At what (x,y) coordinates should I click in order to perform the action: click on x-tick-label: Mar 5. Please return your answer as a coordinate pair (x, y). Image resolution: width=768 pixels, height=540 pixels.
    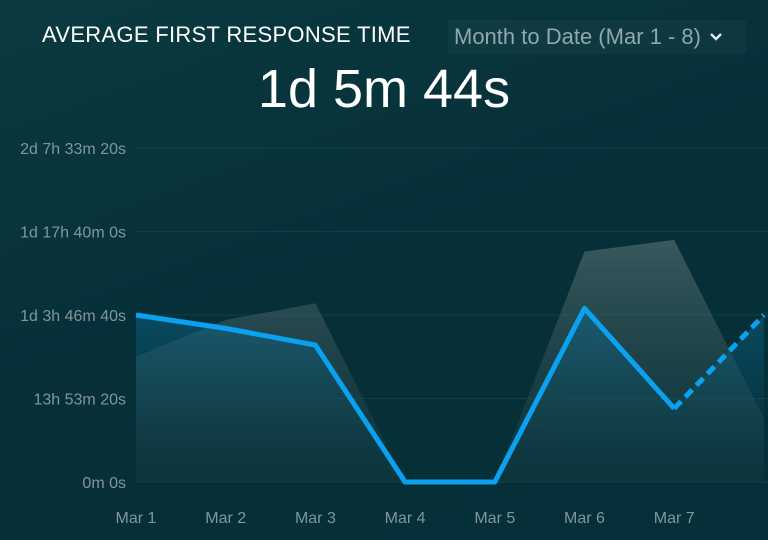
    Looking at the image, I should click on (494, 518).